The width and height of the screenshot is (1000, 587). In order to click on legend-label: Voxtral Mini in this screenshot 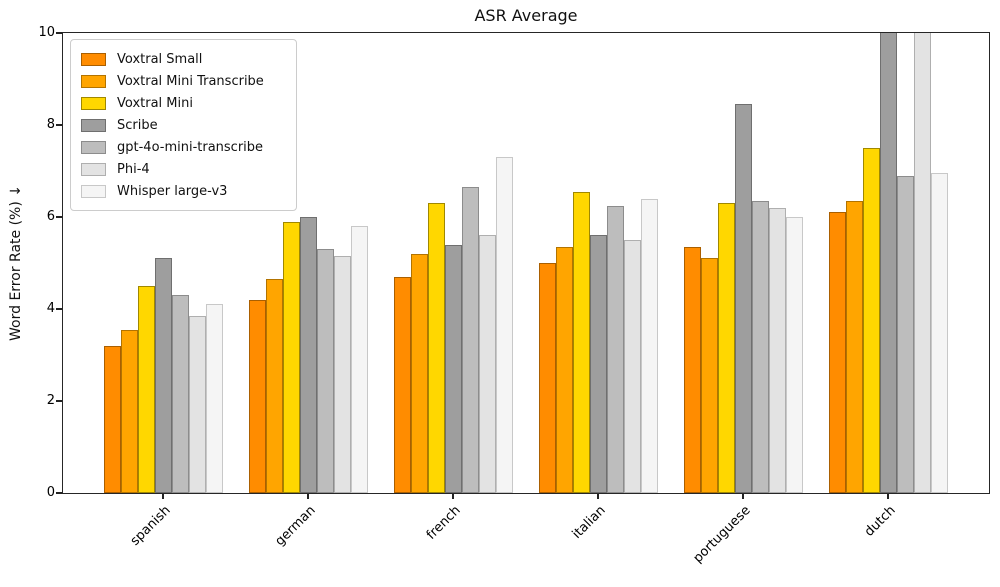, I will do `click(155, 103)`.